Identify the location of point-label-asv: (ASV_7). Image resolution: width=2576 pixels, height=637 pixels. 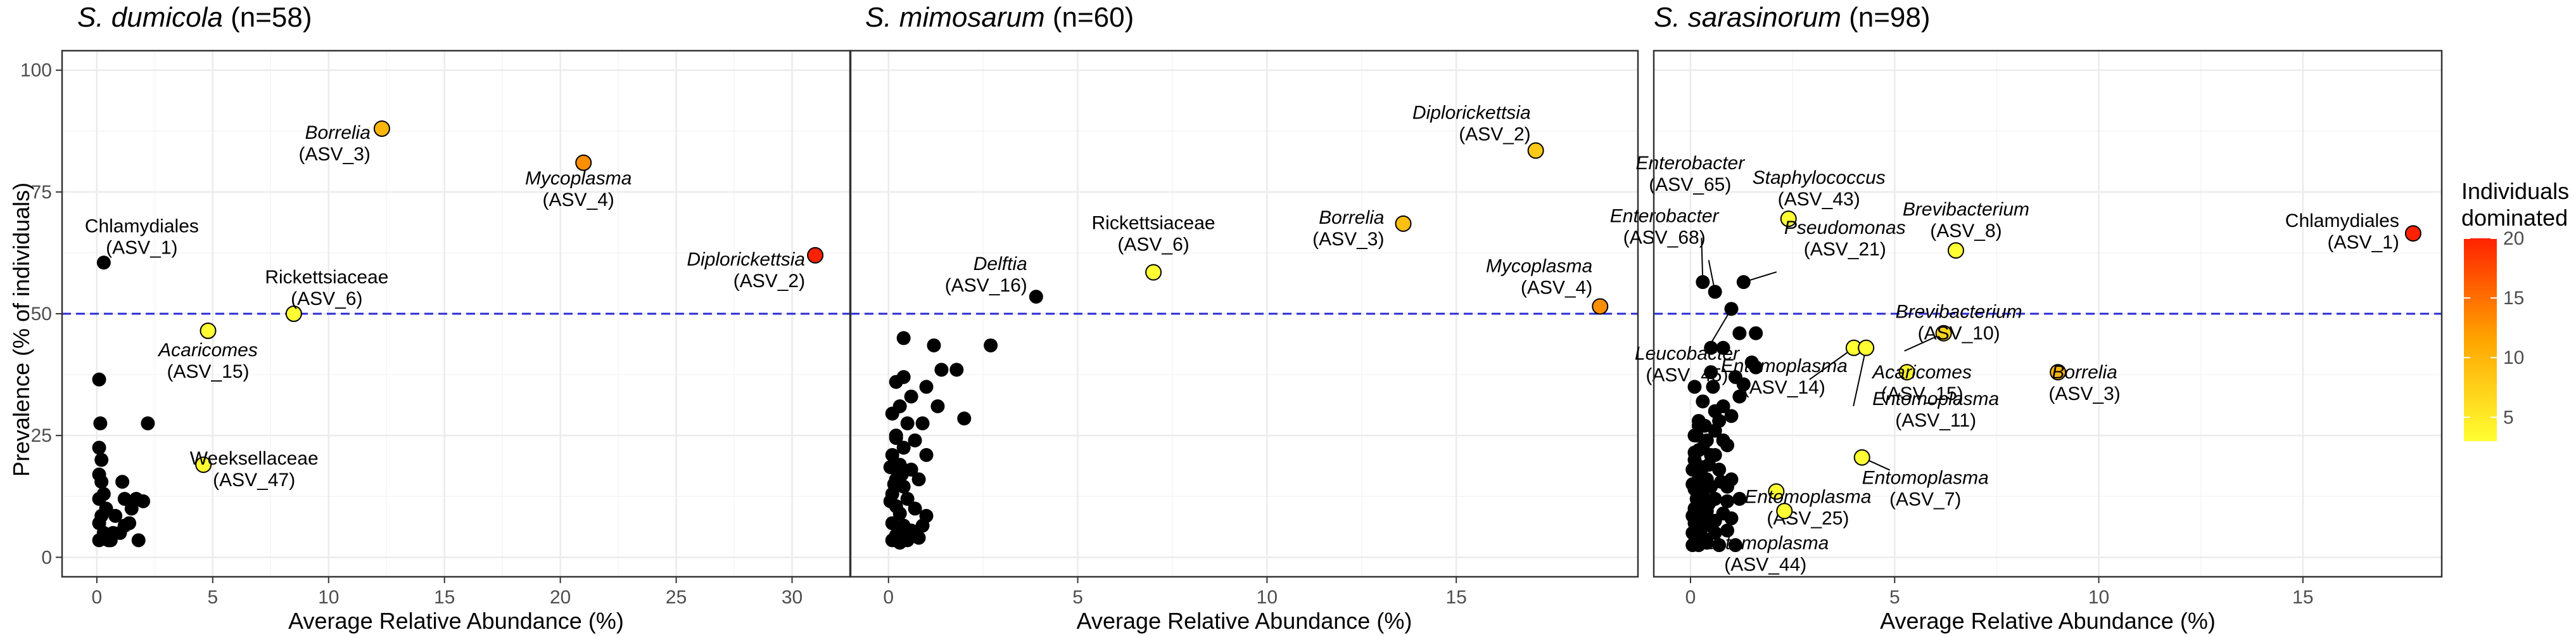
(1925, 499).